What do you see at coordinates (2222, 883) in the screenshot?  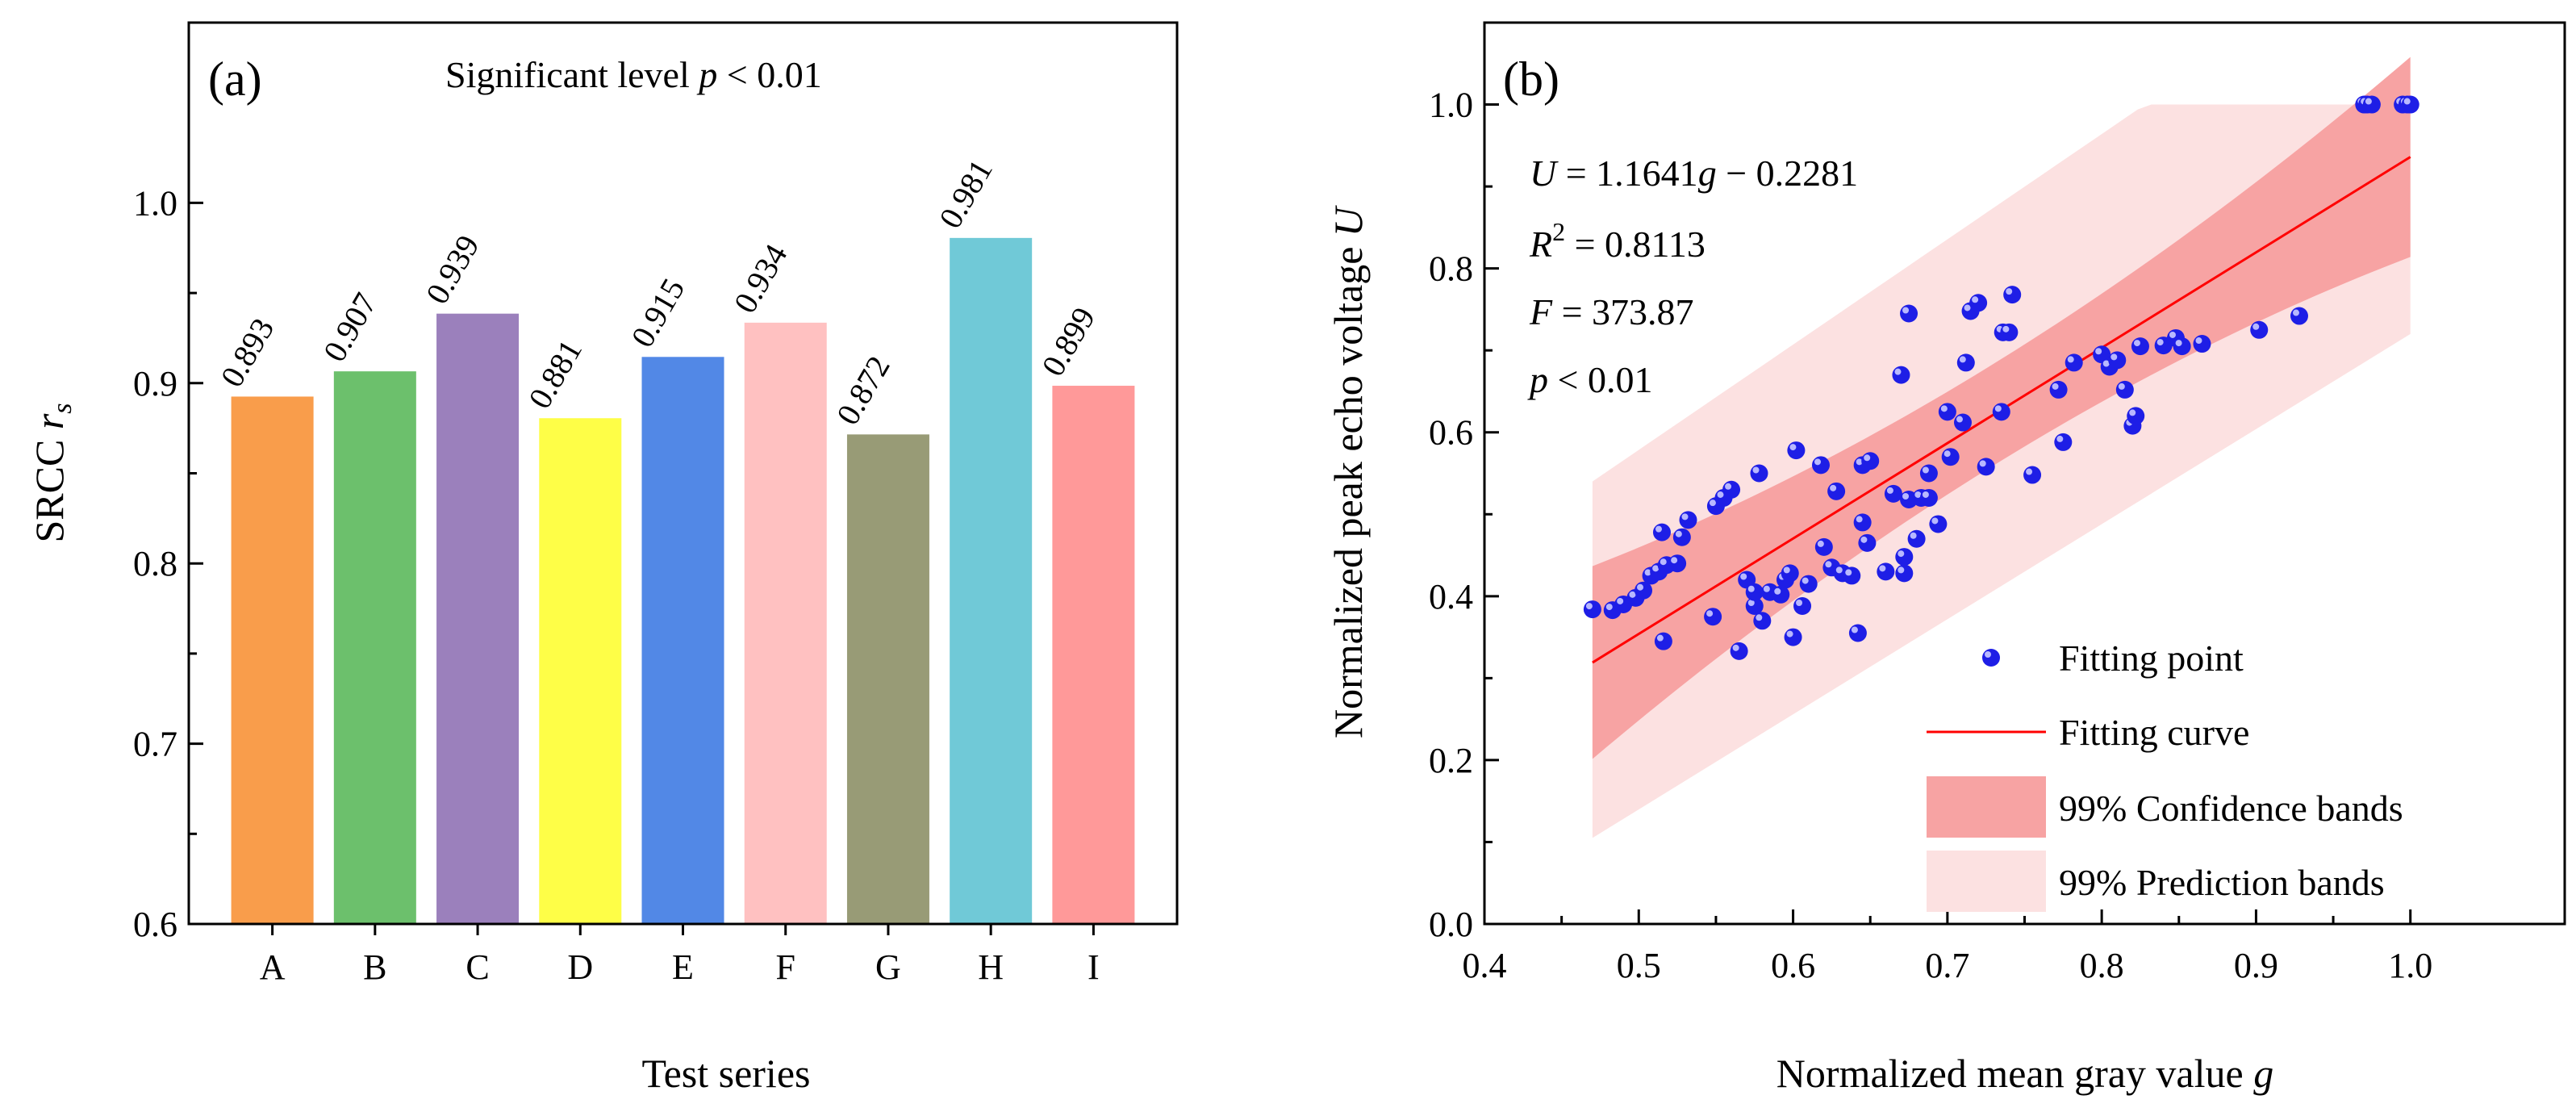 I see `legend-label-prediction: 99% Prediction bands` at bounding box center [2222, 883].